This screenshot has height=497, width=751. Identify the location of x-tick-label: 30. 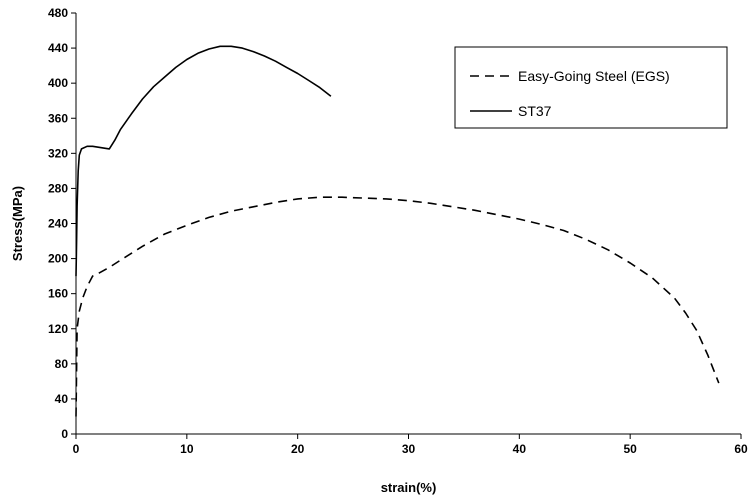
(409, 449).